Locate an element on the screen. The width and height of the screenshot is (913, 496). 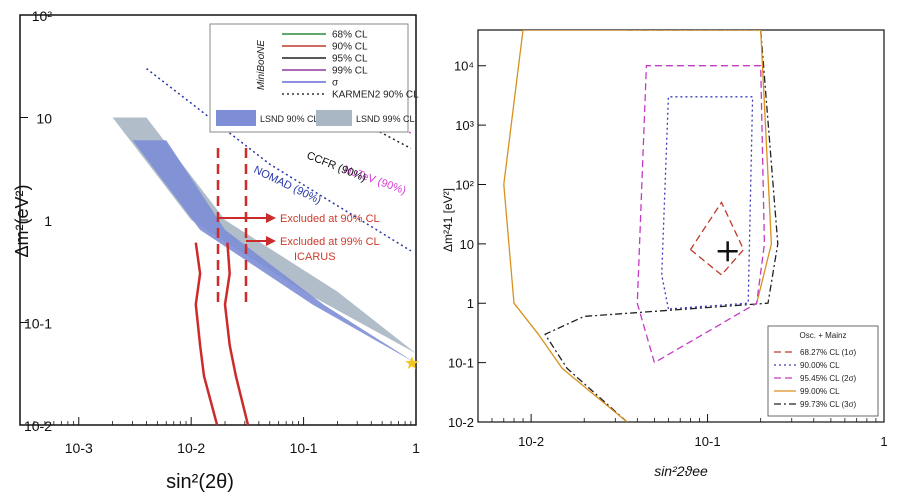
point-label-1: 1 is located at coordinates (402, 363).